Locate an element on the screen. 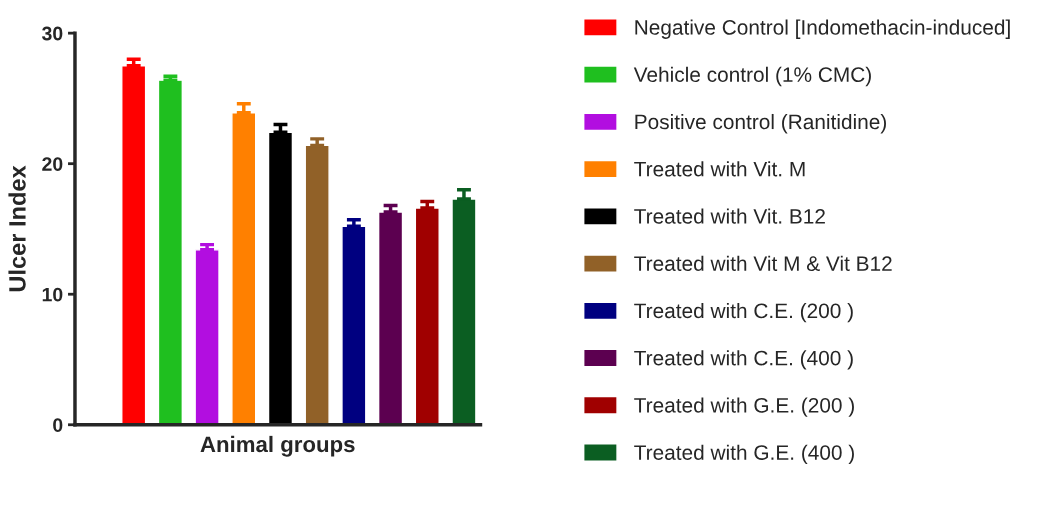 The image size is (1056, 518). legend-label: Treated with C.E. (200 ) is located at coordinates (743, 312).